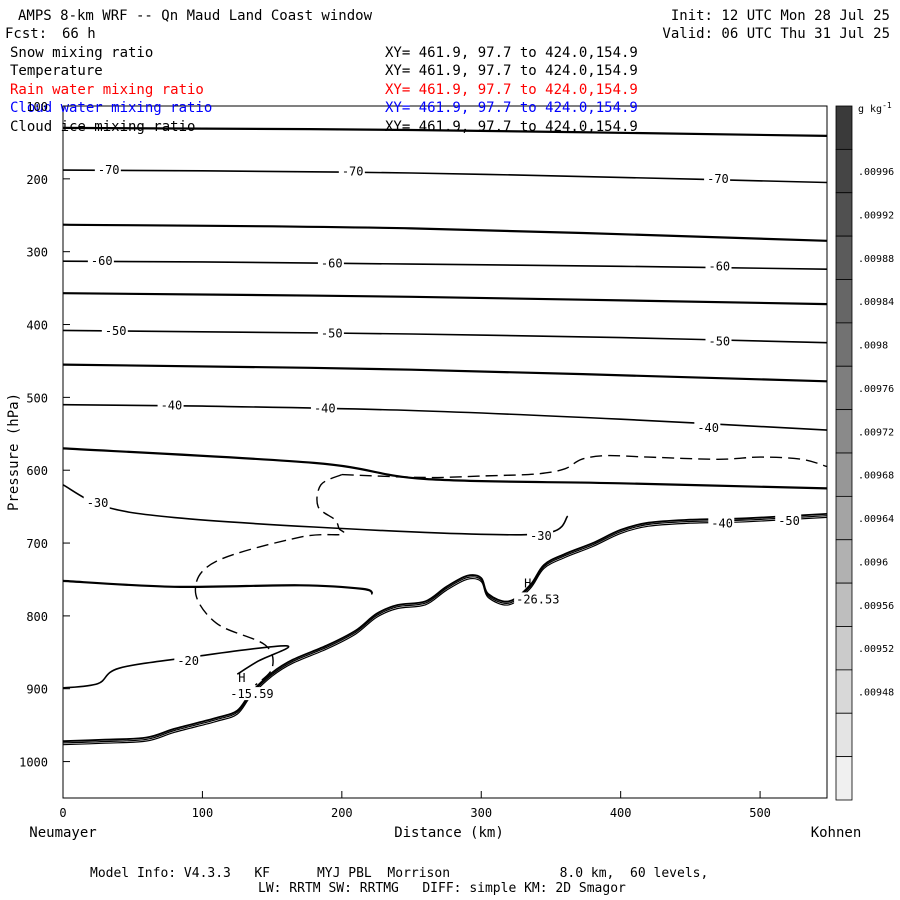 The height and width of the screenshot is (900, 900). Describe the element at coordinates (37, 253) in the screenshot. I see `y-tick-label: 300` at that location.